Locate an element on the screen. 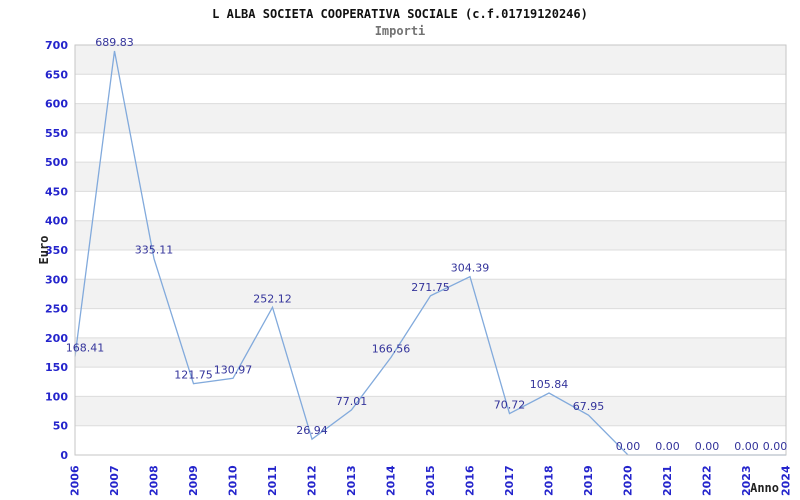  y-tick-label: 450 is located at coordinates (56, 191).